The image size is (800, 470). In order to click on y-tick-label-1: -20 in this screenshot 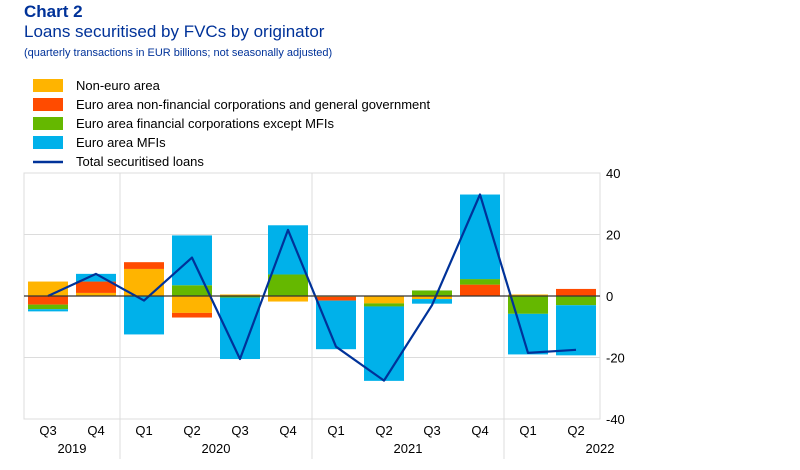, I will do `click(615, 358)`.